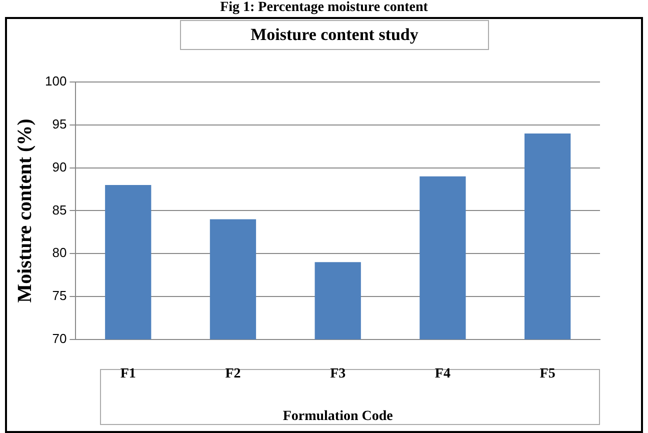 The height and width of the screenshot is (433, 648). Describe the element at coordinates (59, 210) in the screenshot. I see `y-tick-label: 85` at that location.